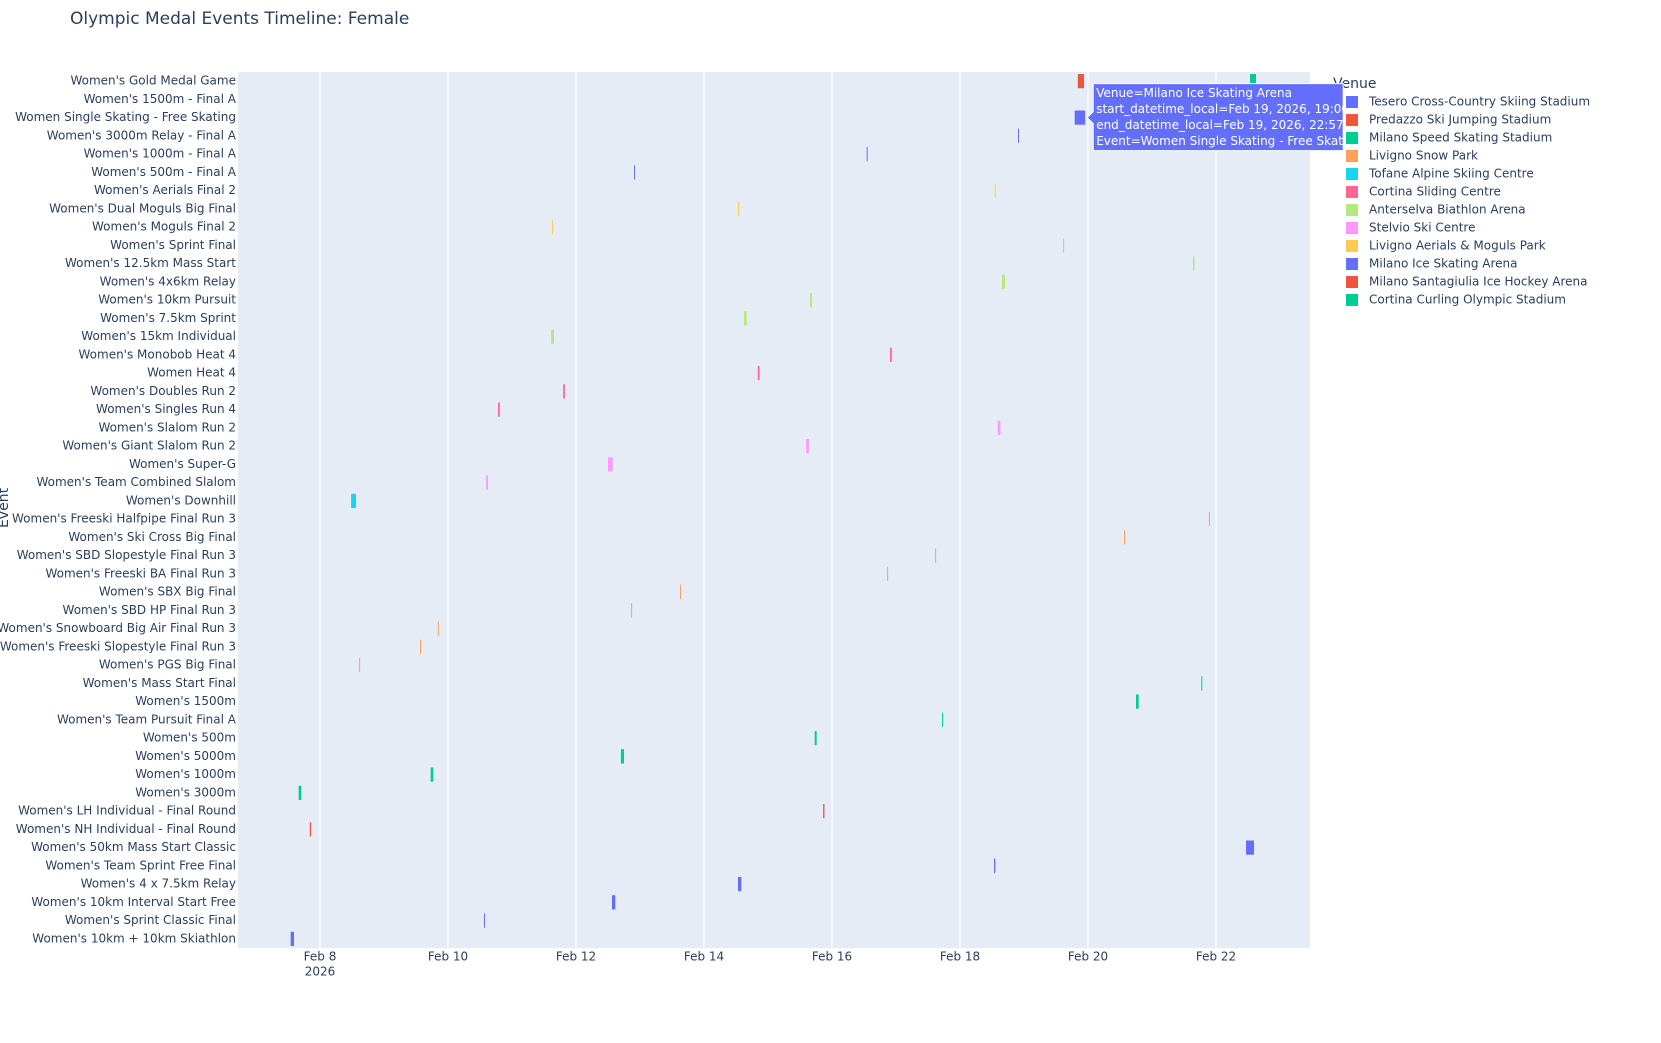  What do you see at coordinates (168, 427) in the screenshot?
I see `y-tick-label: Women's Slalom Run 2` at bounding box center [168, 427].